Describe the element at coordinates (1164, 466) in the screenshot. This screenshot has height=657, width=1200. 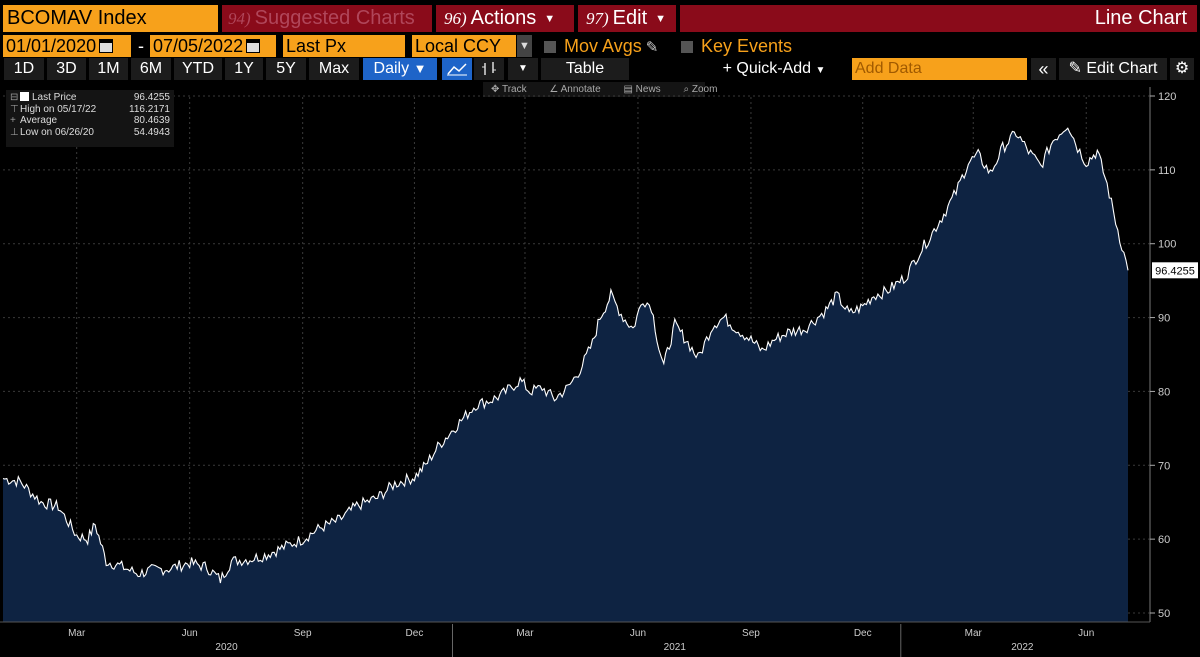
I see `y-tick-label: 70` at that location.